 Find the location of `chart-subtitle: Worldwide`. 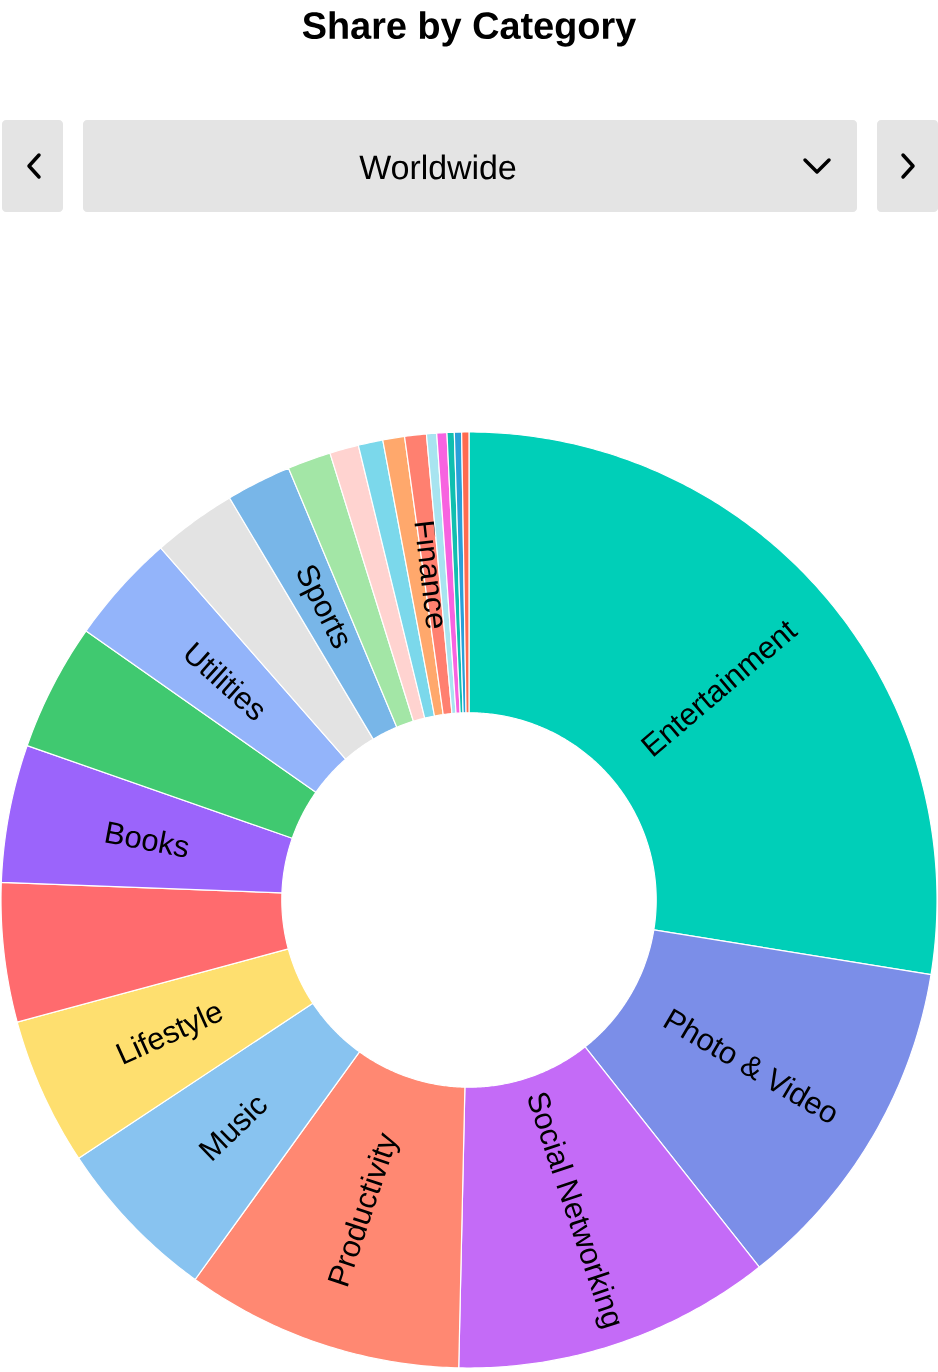

chart-subtitle: Worldwide is located at coordinates (437, 167).